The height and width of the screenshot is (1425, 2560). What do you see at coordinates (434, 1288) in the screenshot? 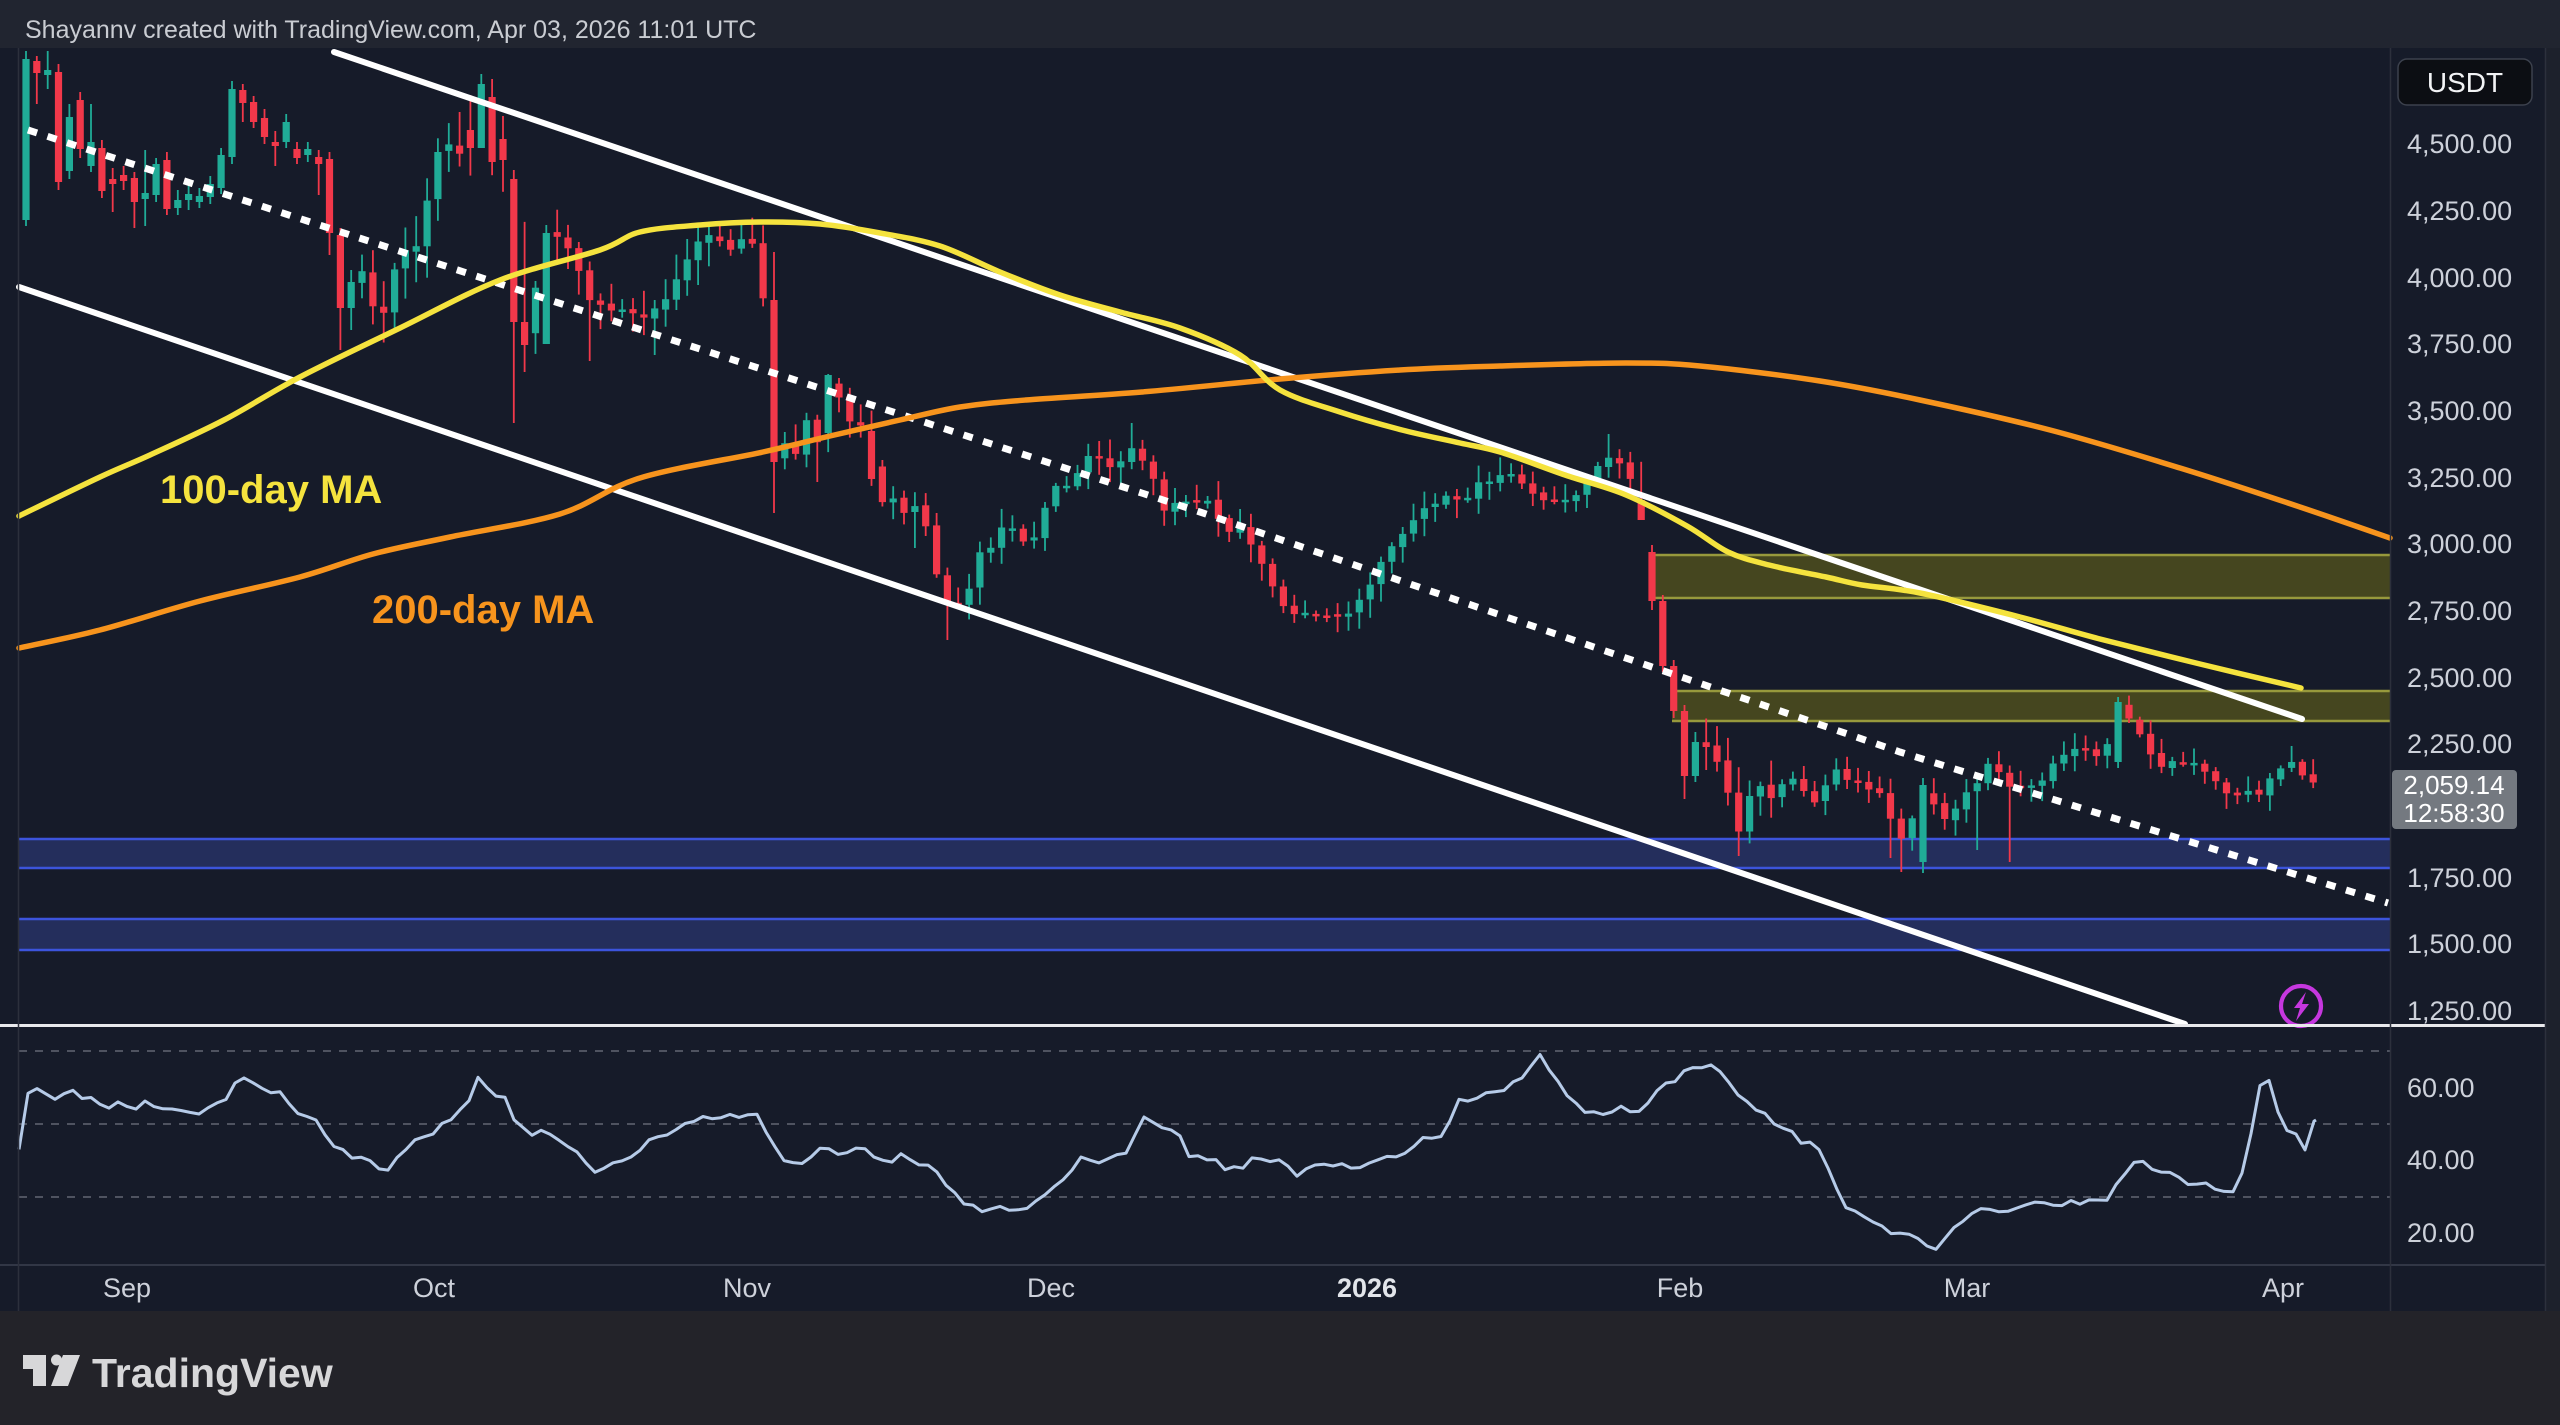
I see `svg-text: Oct` at bounding box center [434, 1288].